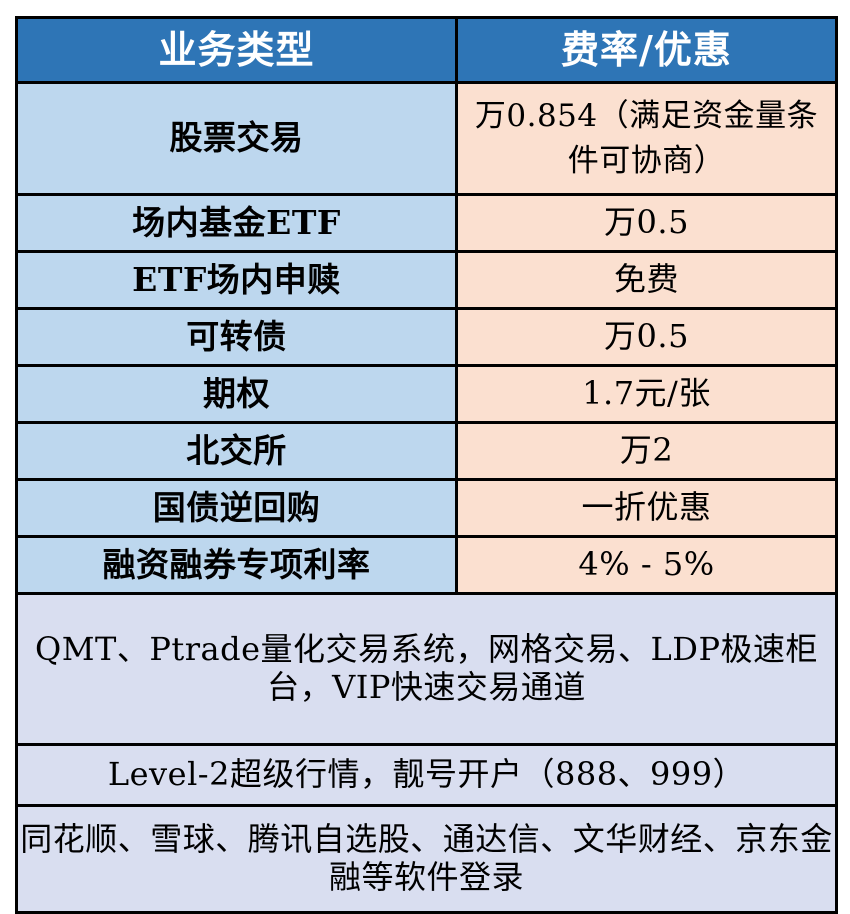 The height and width of the screenshot is (914, 850). What do you see at coordinates (646, 50) in the screenshot?
I see `column-header-rate: 费率/优惠` at bounding box center [646, 50].